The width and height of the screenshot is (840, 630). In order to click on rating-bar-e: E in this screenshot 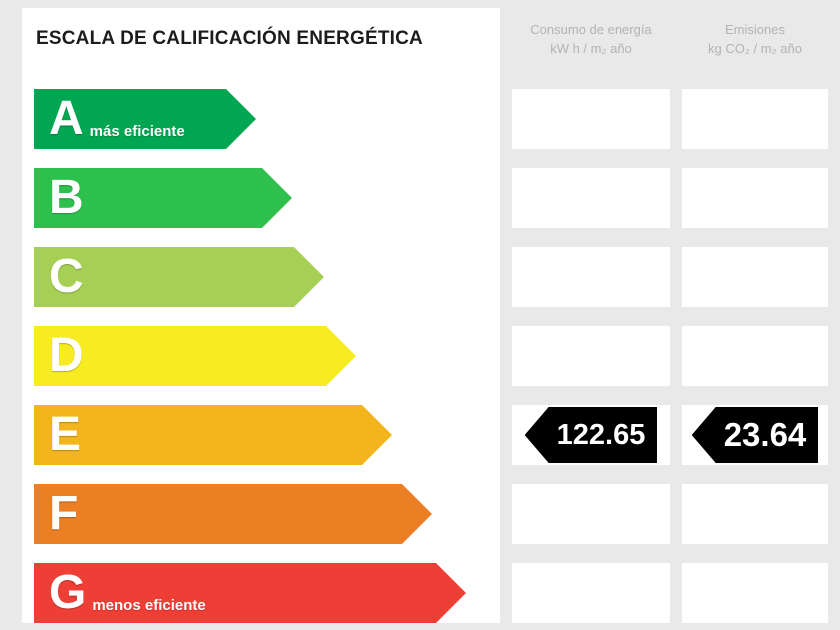, I will do `click(213, 435)`.